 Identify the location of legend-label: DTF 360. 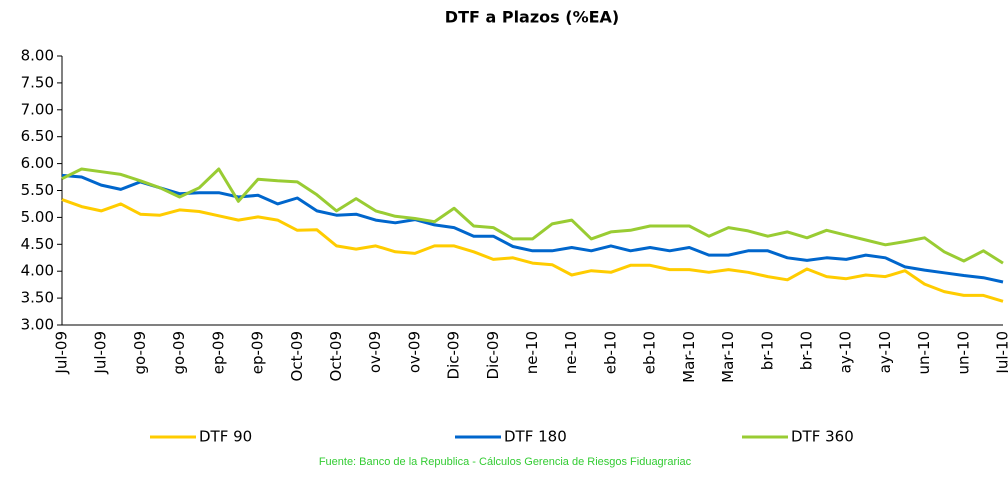
(822, 437).